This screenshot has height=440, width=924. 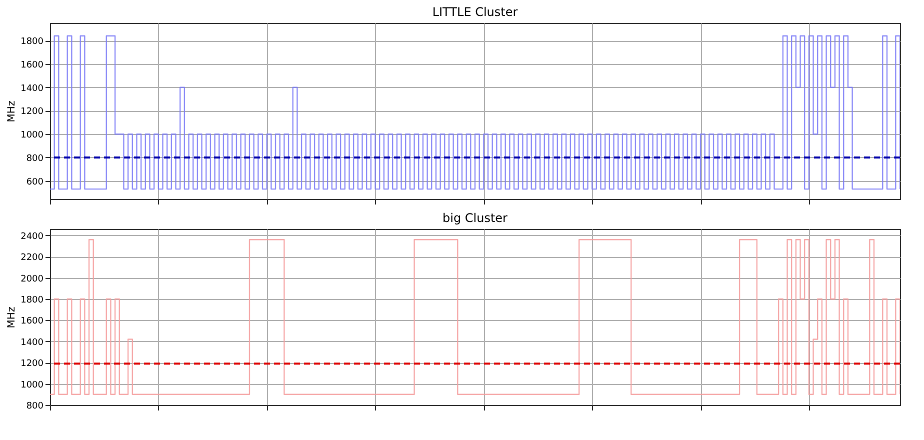 What do you see at coordinates (475, 218) in the screenshot?
I see `chart-title: big Cluster` at bounding box center [475, 218].